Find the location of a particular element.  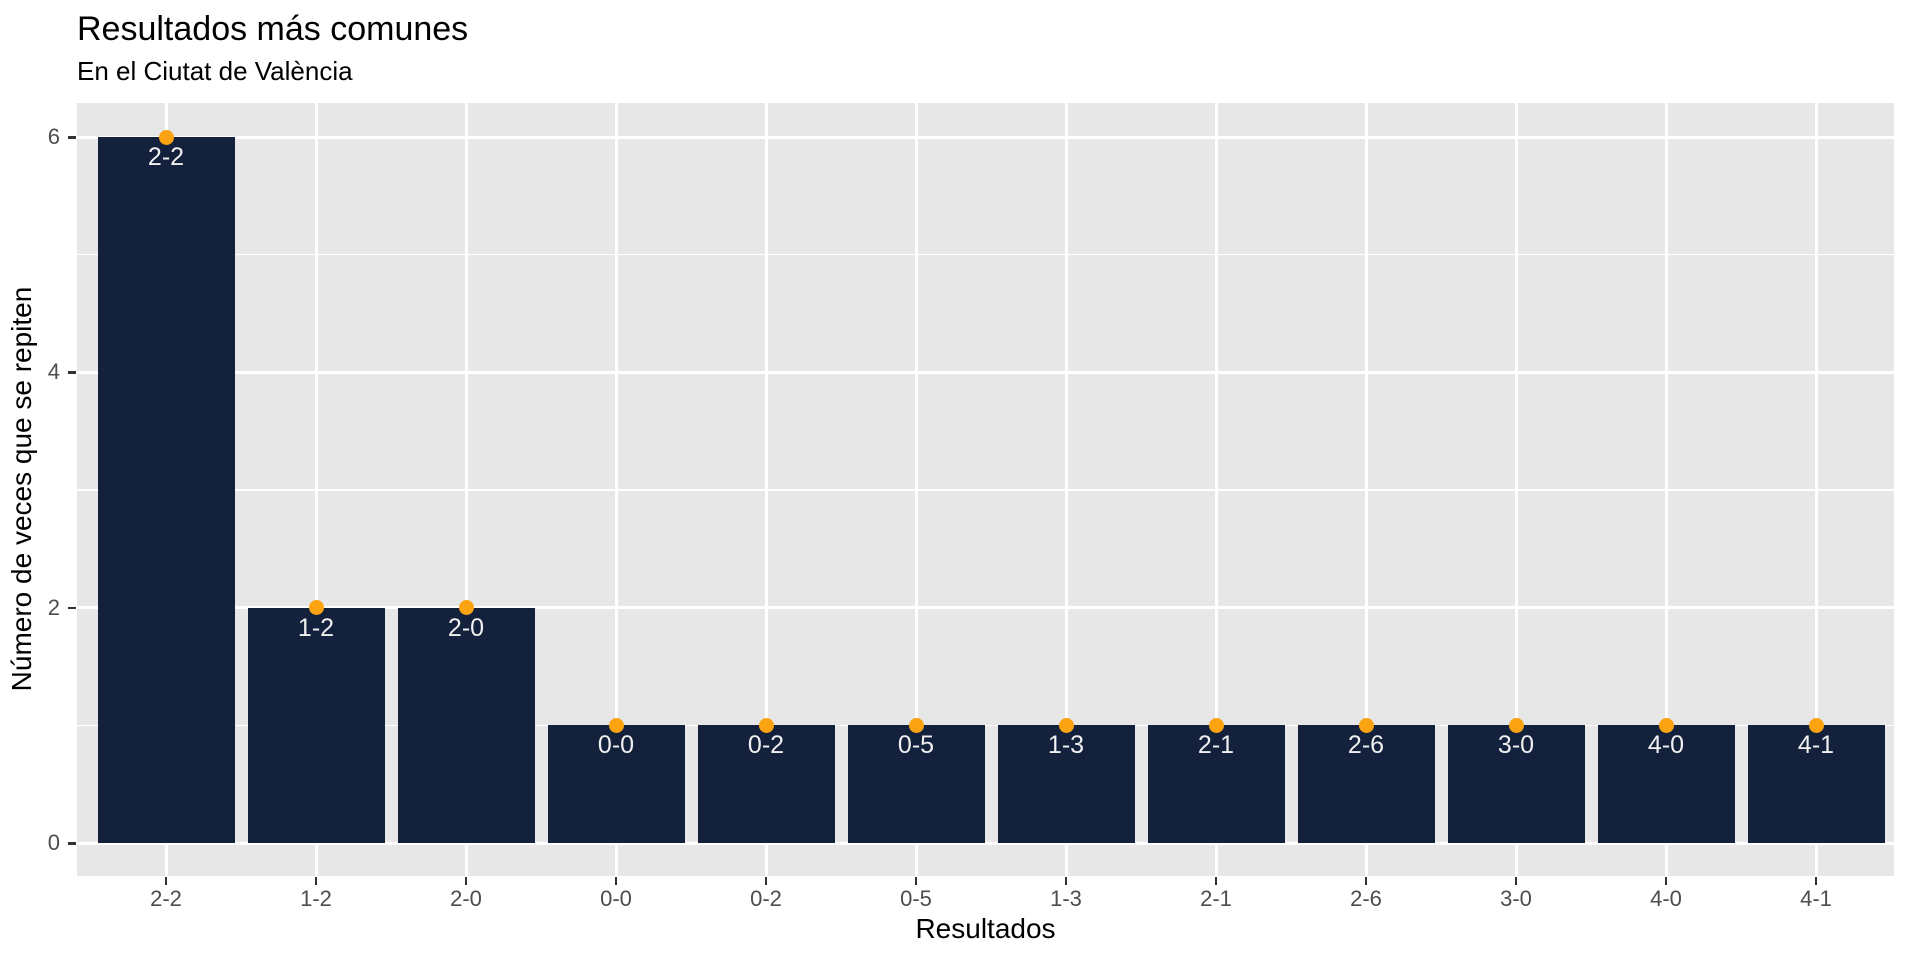

bar-label: 2-1 is located at coordinates (1216, 745).